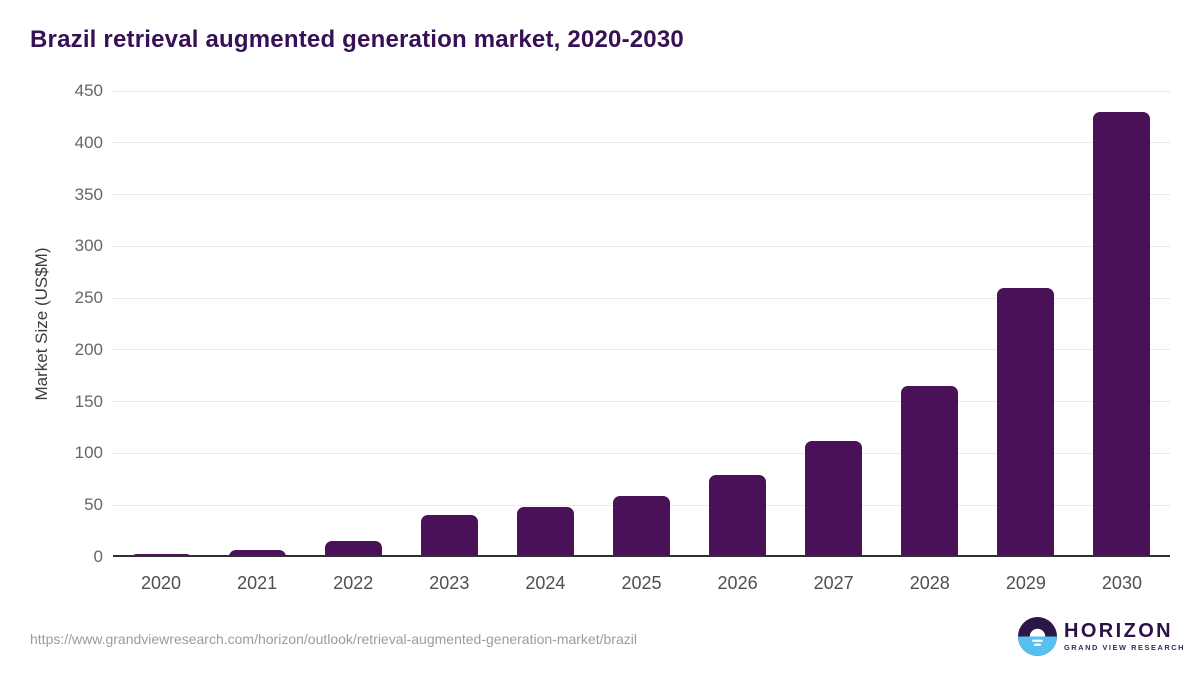 This screenshot has width=1200, height=675. I want to click on brand-subtitle: GRAND VIEW RESEARCH, so click(1125, 648).